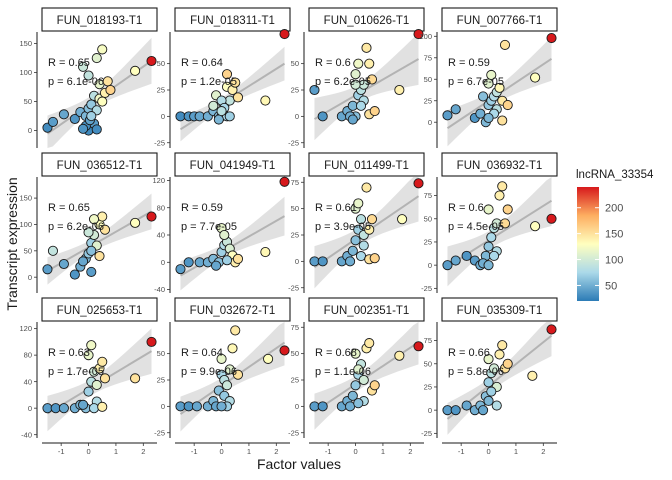 The width and height of the screenshot is (672, 480). What do you see at coordinates (383, 451) in the screenshot?
I see `x-tick-label: 1` at bounding box center [383, 451].